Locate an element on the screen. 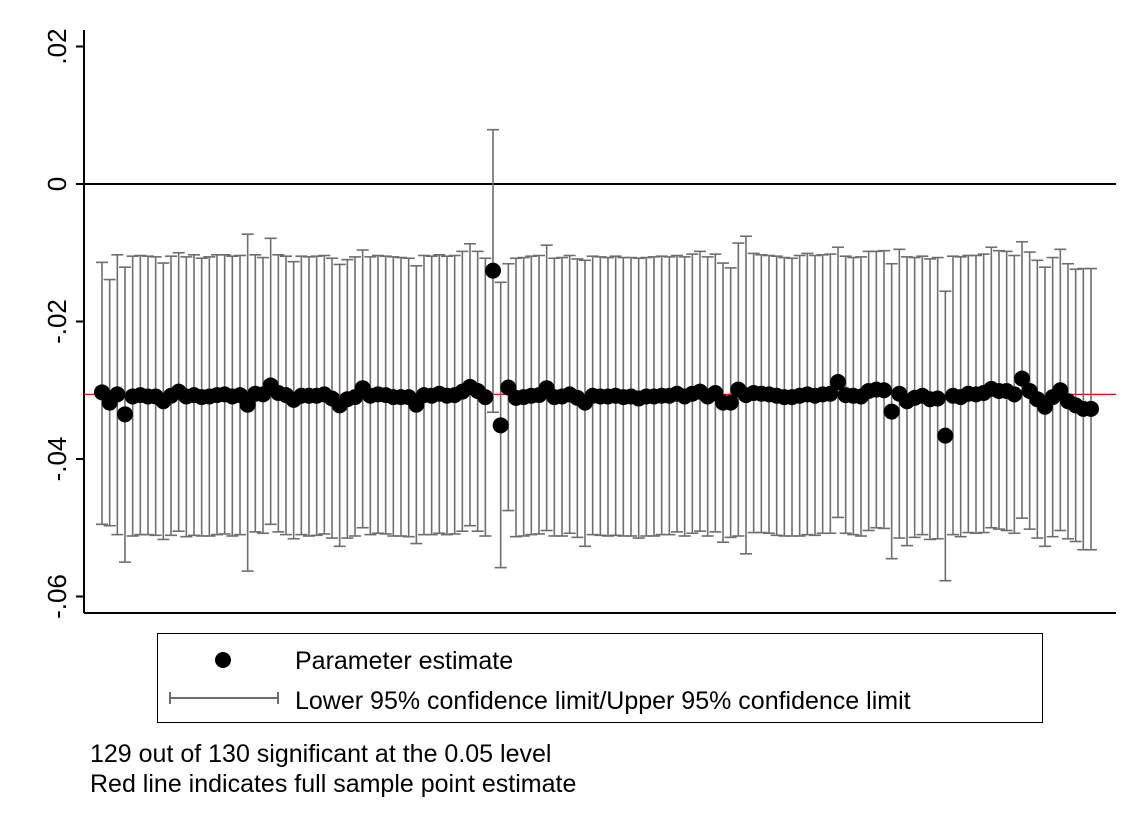  legend-ci-marker is located at coordinates (224, 698).